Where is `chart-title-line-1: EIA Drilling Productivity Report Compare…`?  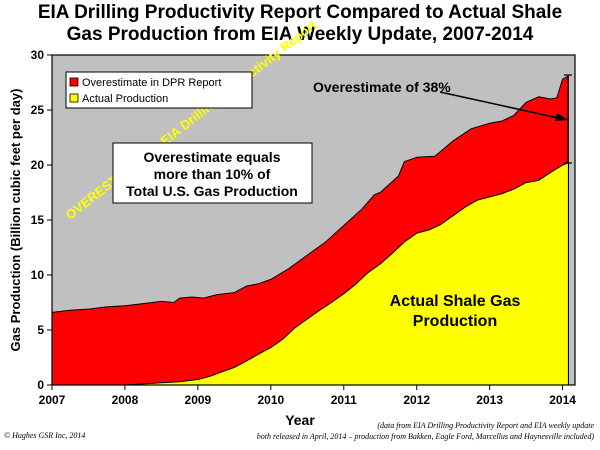
chart-title-line-1: EIA Drilling Productivity Report Compare… is located at coordinates (300, 12).